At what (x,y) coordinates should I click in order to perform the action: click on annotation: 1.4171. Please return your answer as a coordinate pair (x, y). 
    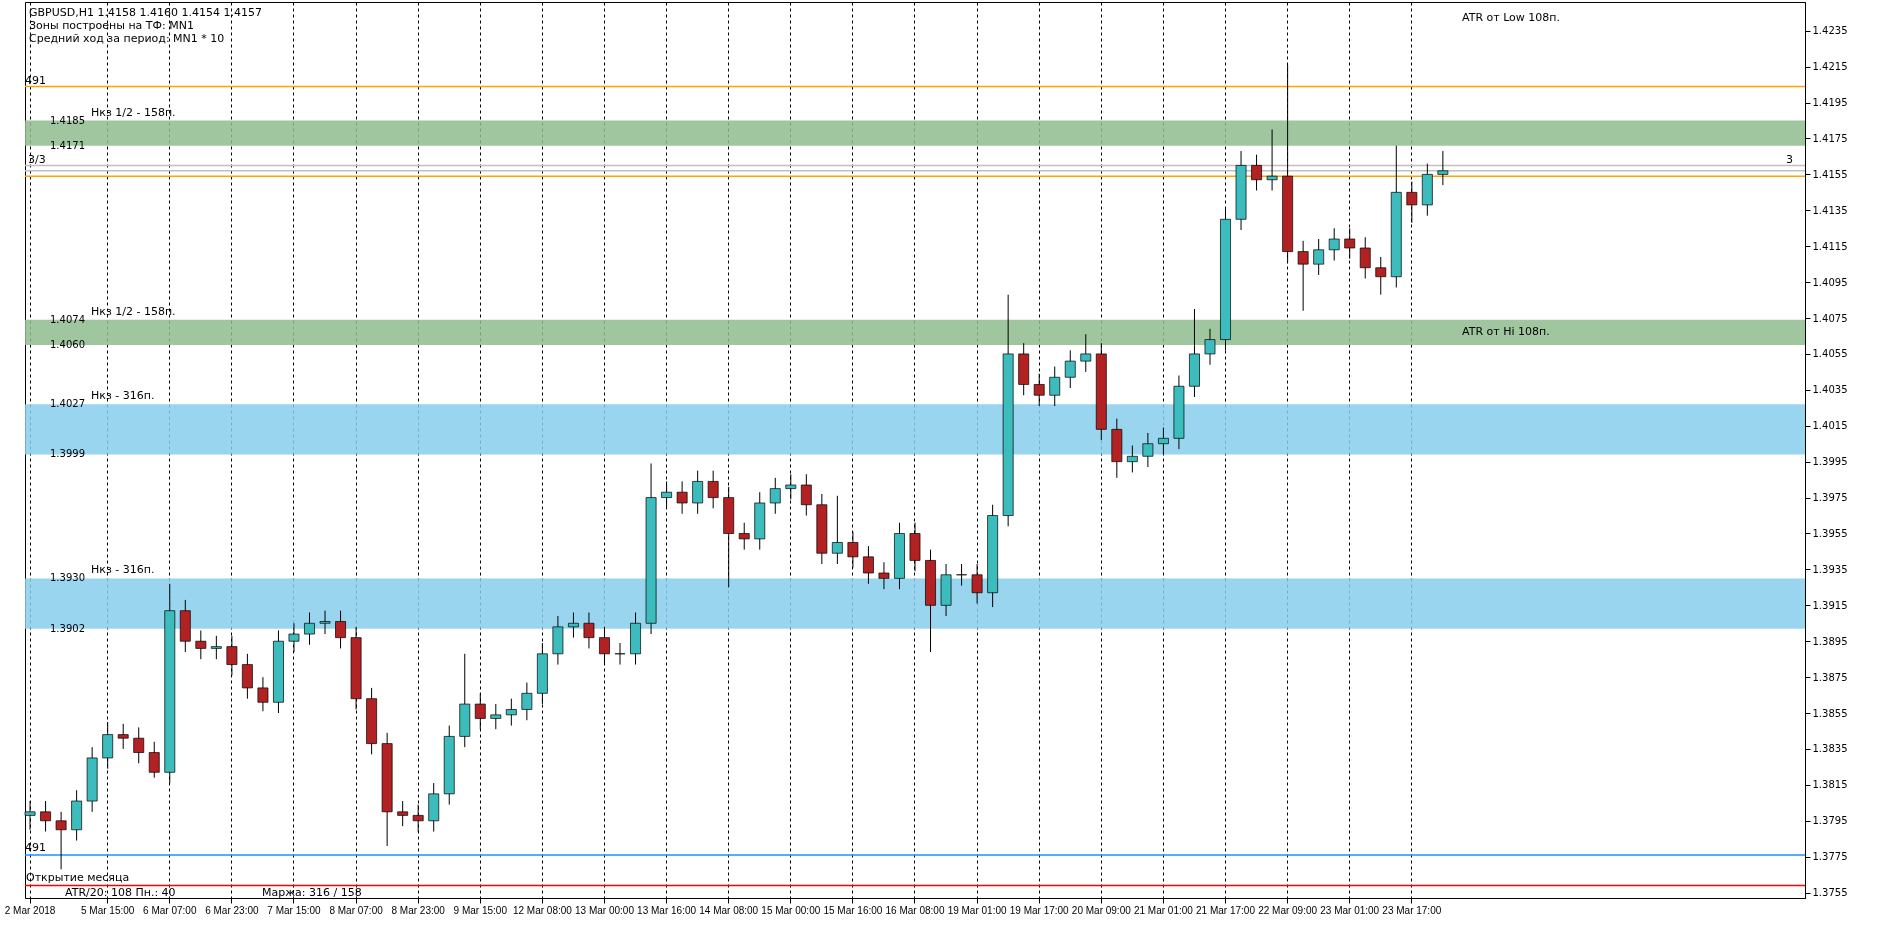
    Looking at the image, I should click on (67, 145).